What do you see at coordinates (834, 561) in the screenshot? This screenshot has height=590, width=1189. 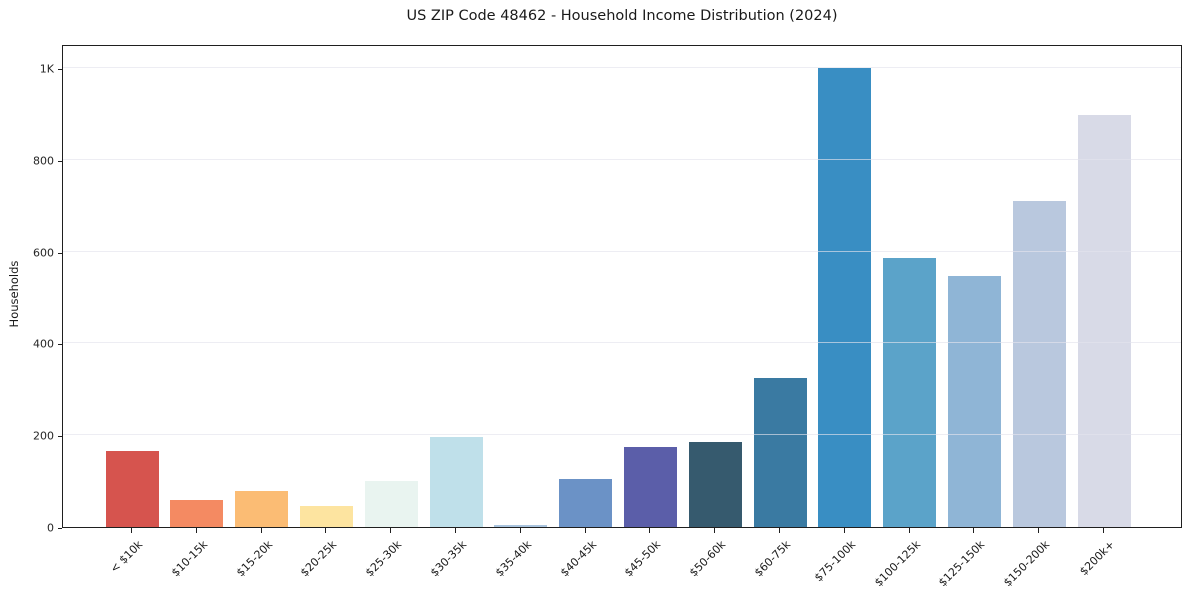 I see `x-tick-label: $75-100k` at bounding box center [834, 561].